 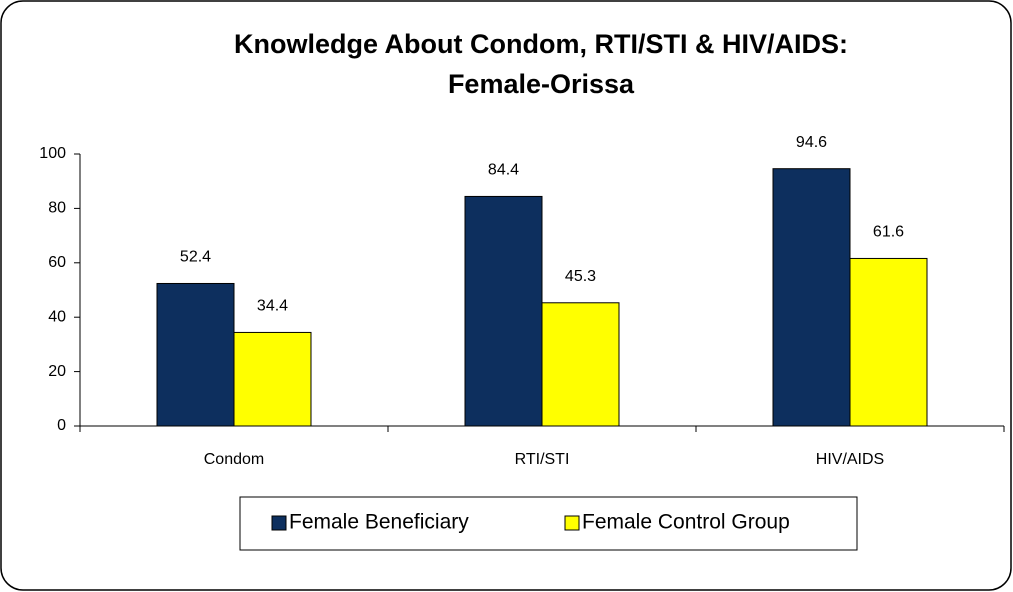 What do you see at coordinates (57, 371) in the screenshot?
I see `y-tick-label: 20` at bounding box center [57, 371].